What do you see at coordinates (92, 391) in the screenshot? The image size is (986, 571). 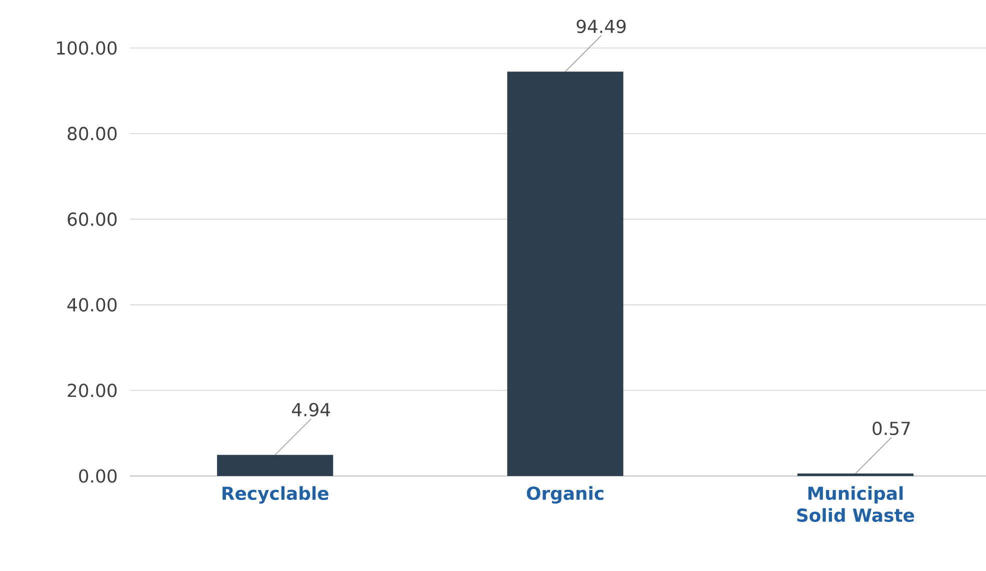 I see `y-tick-label: 20.00` at bounding box center [92, 391].